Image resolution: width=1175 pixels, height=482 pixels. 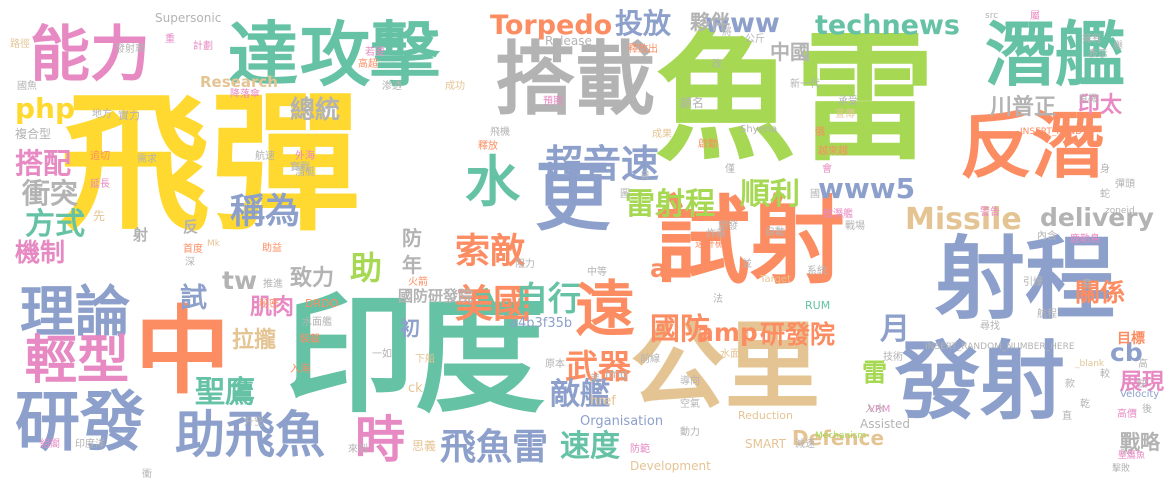 What do you see at coordinates (680, 329) in the screenshot?
I see `word-34: 國防` at bounding box center [680, 329].